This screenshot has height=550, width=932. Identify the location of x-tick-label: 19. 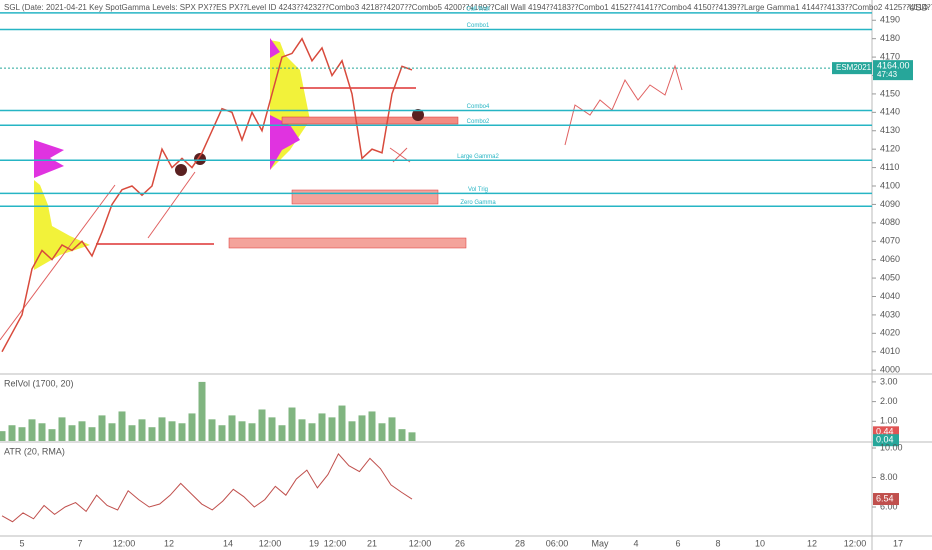
(314, 543).